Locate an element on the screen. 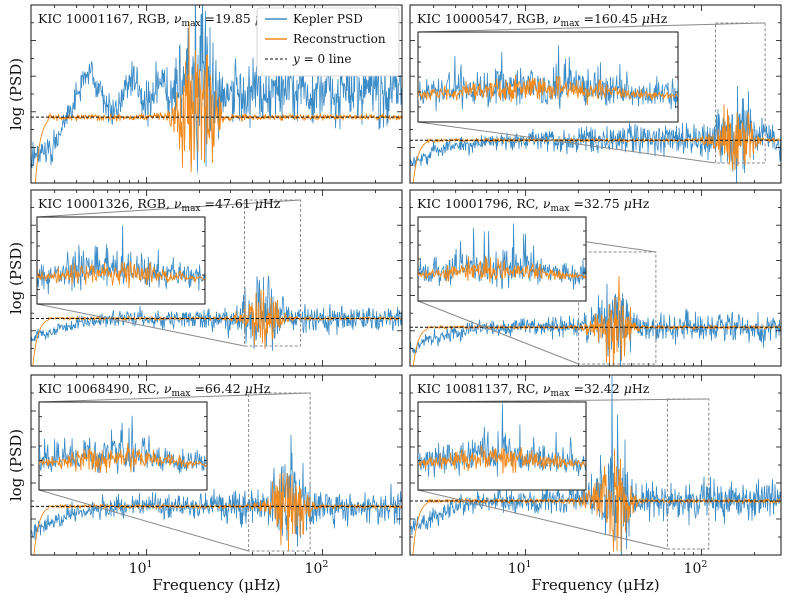 The image size is (789, 601). inset-psd-line is located at coordinates (123, 444).